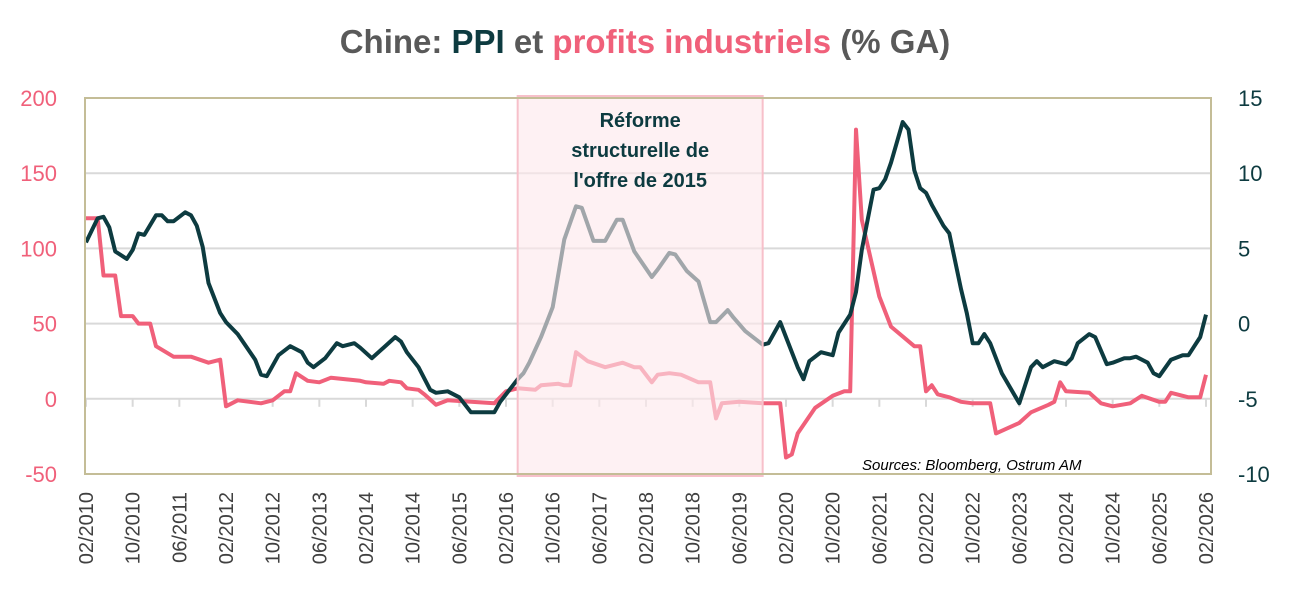 Image resolution: width=1291 pixels, height=607 pixels. Describe the element at coordinates (640, 121) in the screenshot. I see `annotation-line: Réforme` at that location.